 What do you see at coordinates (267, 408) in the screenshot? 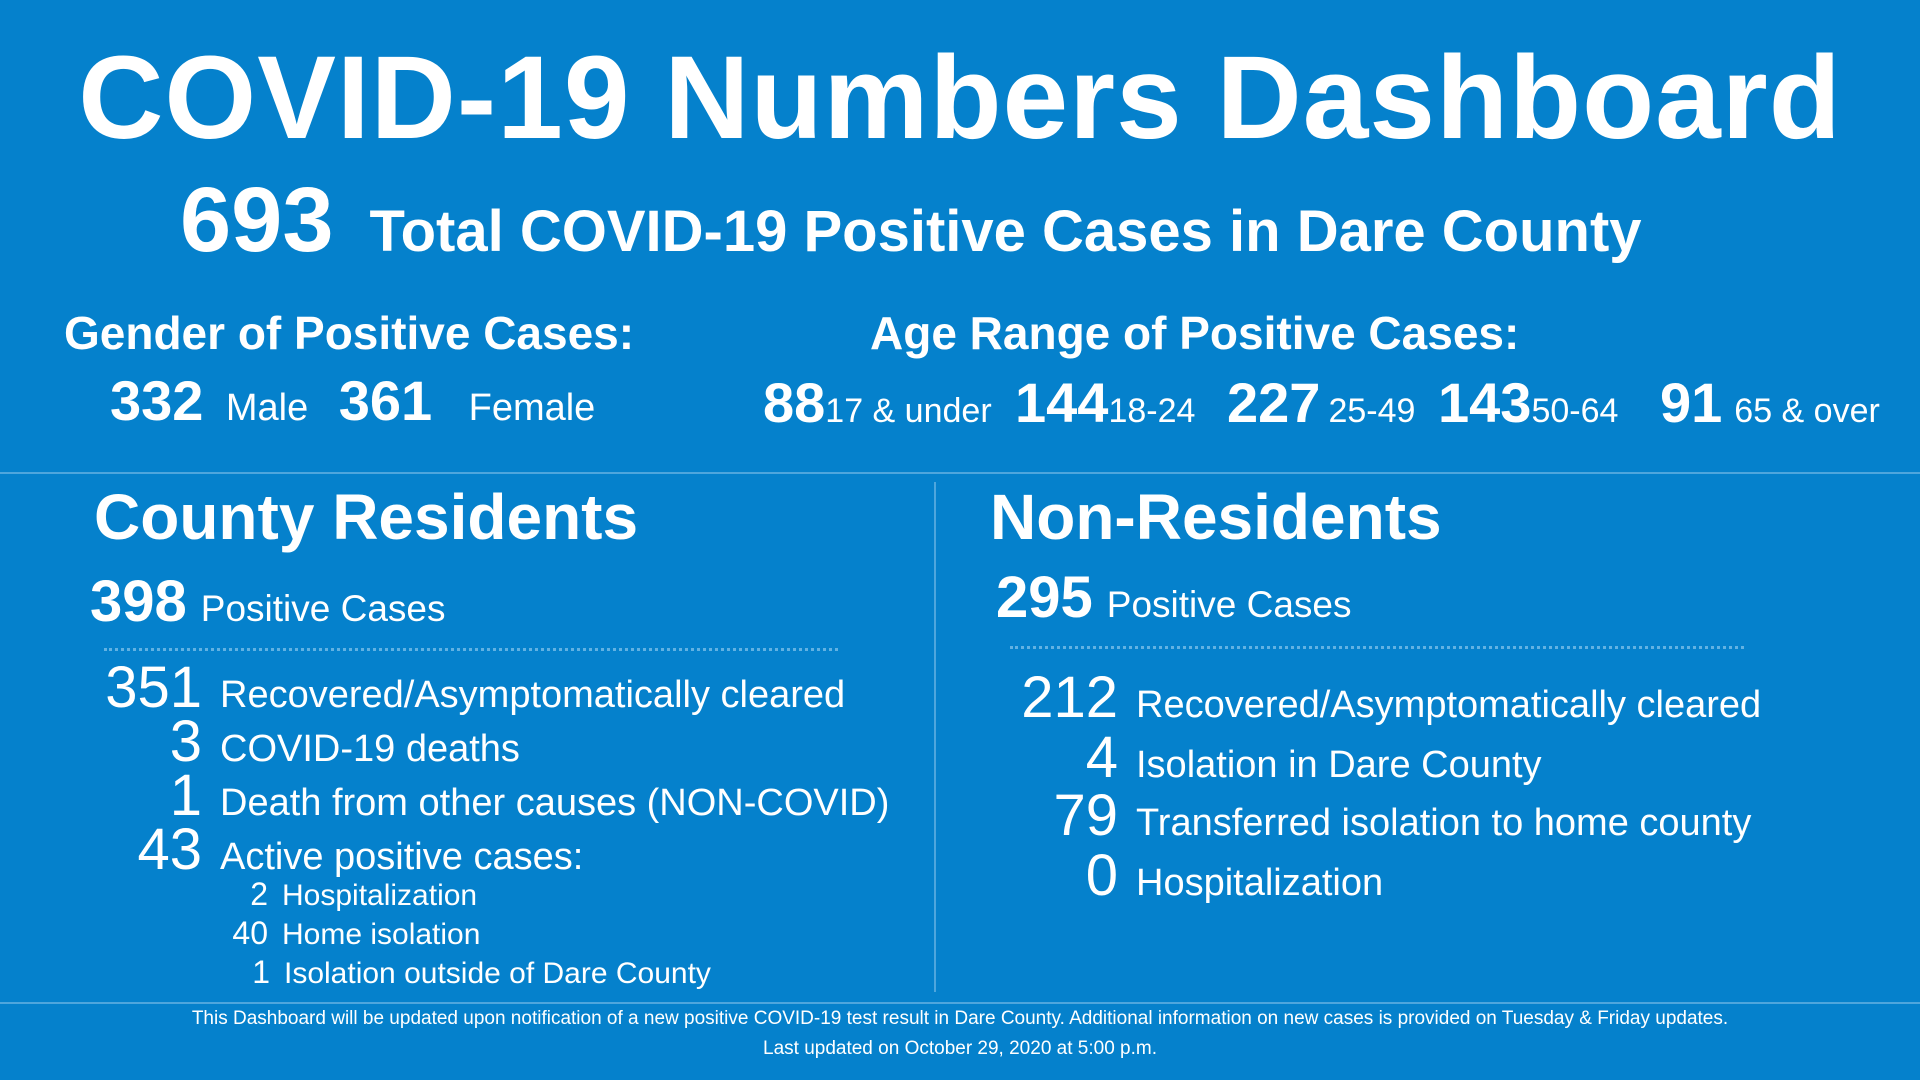
I see `male-label: Male` at bounding box center [267, 408].